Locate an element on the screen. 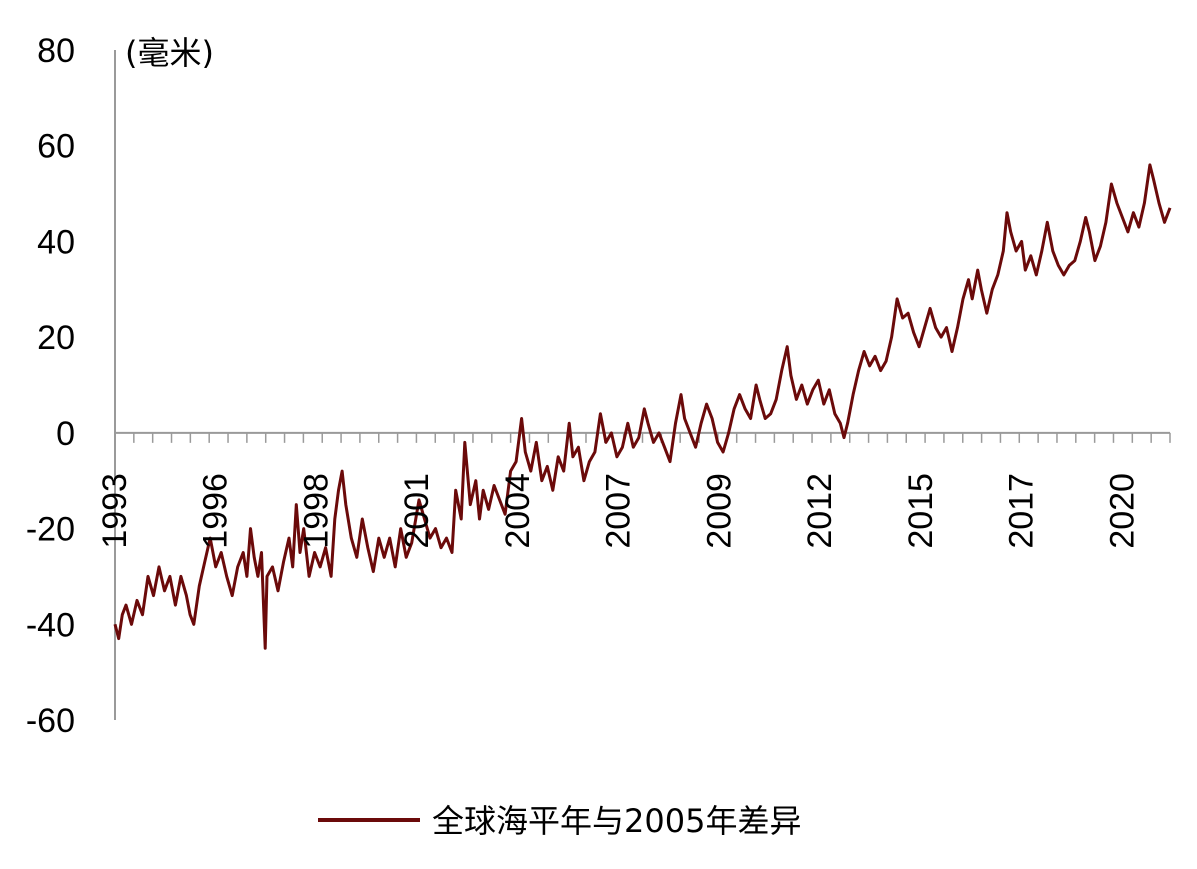 This screenshot has width=1197, height=869. y-axis-unit-label: (毫米) is located at coordinates (169, 53).